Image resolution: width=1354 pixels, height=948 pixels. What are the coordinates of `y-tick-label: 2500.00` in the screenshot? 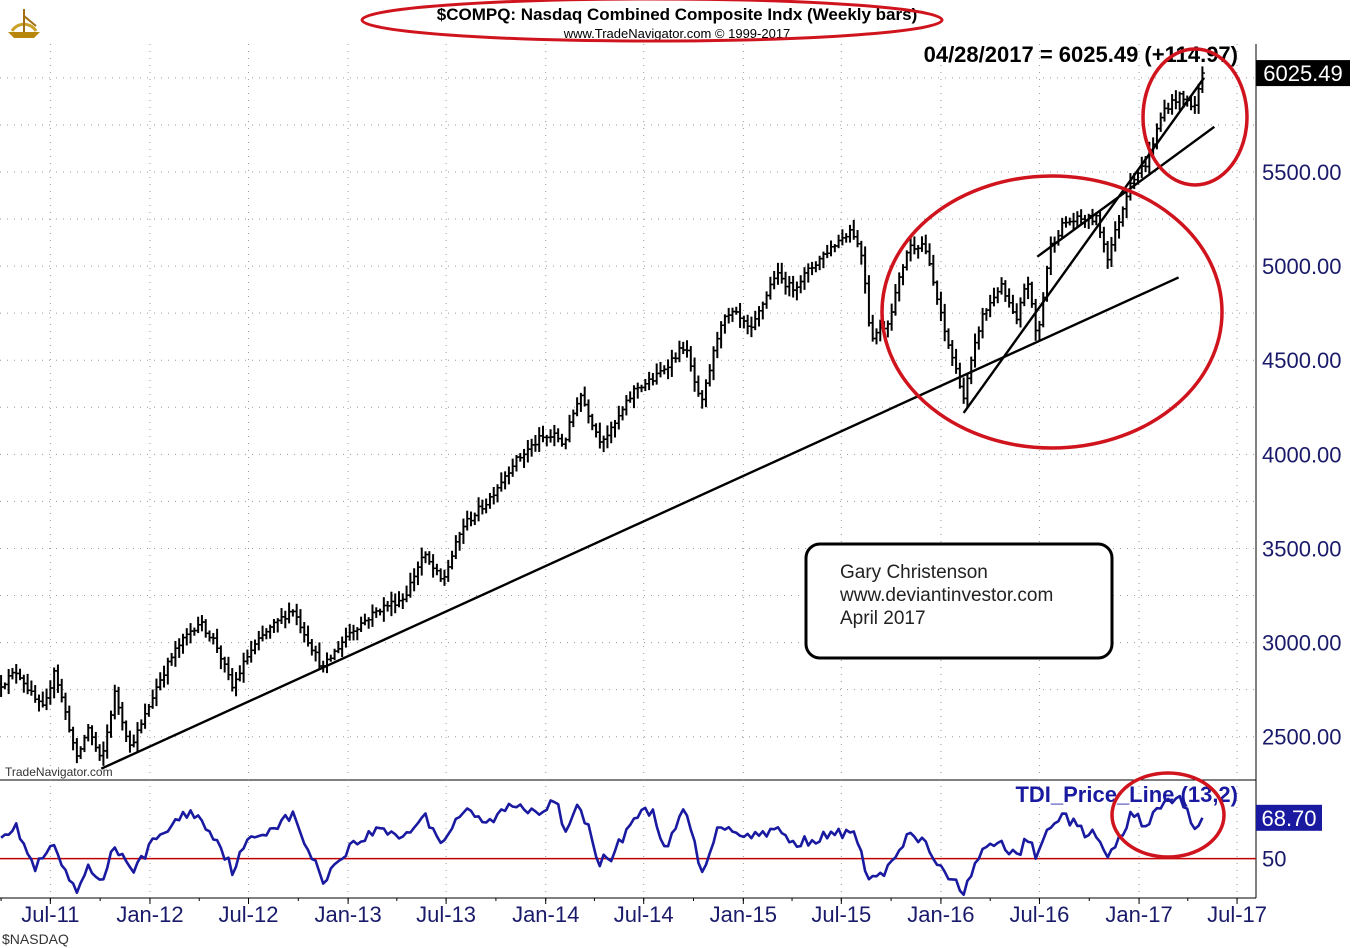 It's located at (1302, 737).